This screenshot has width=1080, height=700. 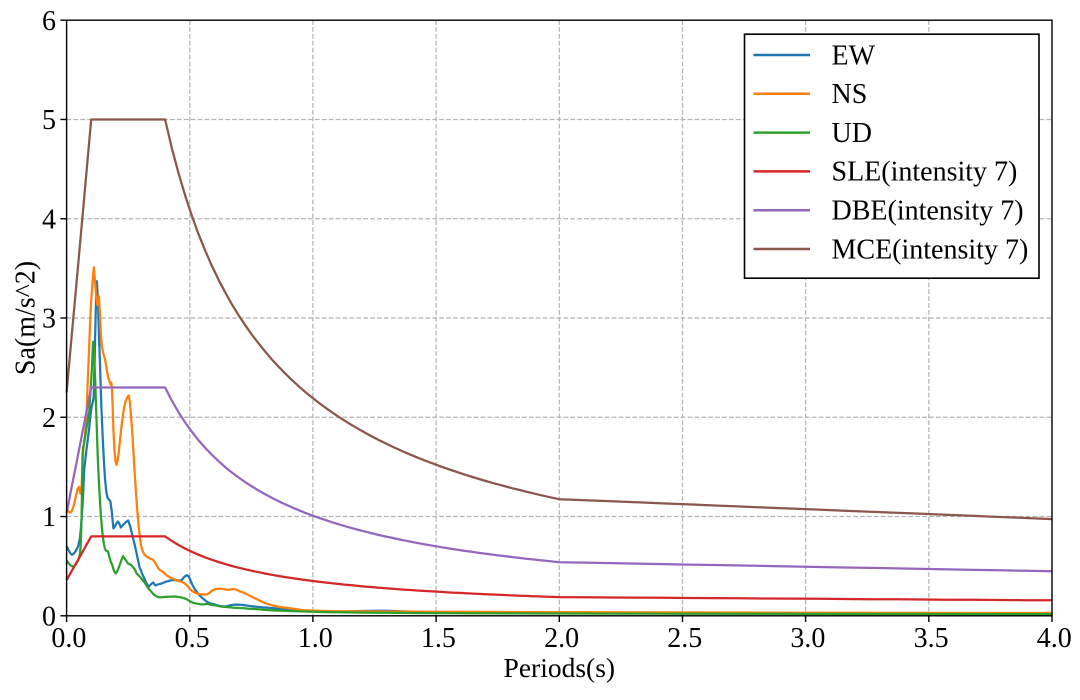 I want to click on svg-text: 0.5, so click(x=192, y=638).